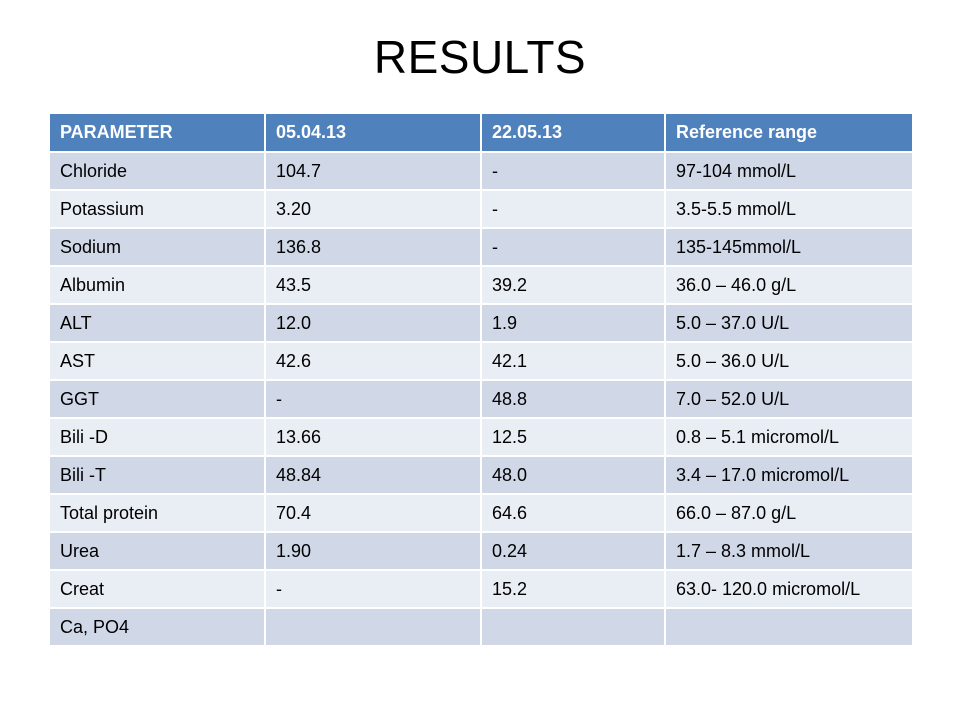  I want to click on reference-range-cell: 3.5-5.5 mmol/L, so click(789, 209).